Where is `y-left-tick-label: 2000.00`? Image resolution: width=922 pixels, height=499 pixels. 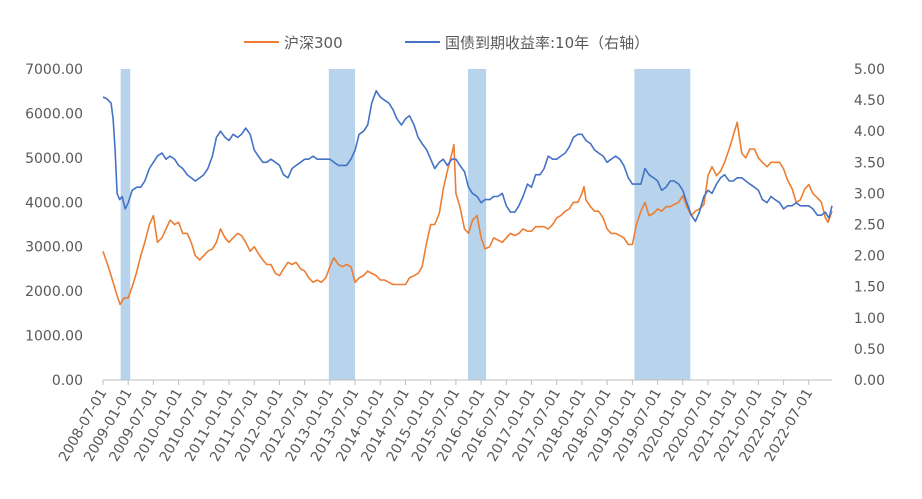
y-left-tick-label: 2000.00 is located at coordinates (54, 292).